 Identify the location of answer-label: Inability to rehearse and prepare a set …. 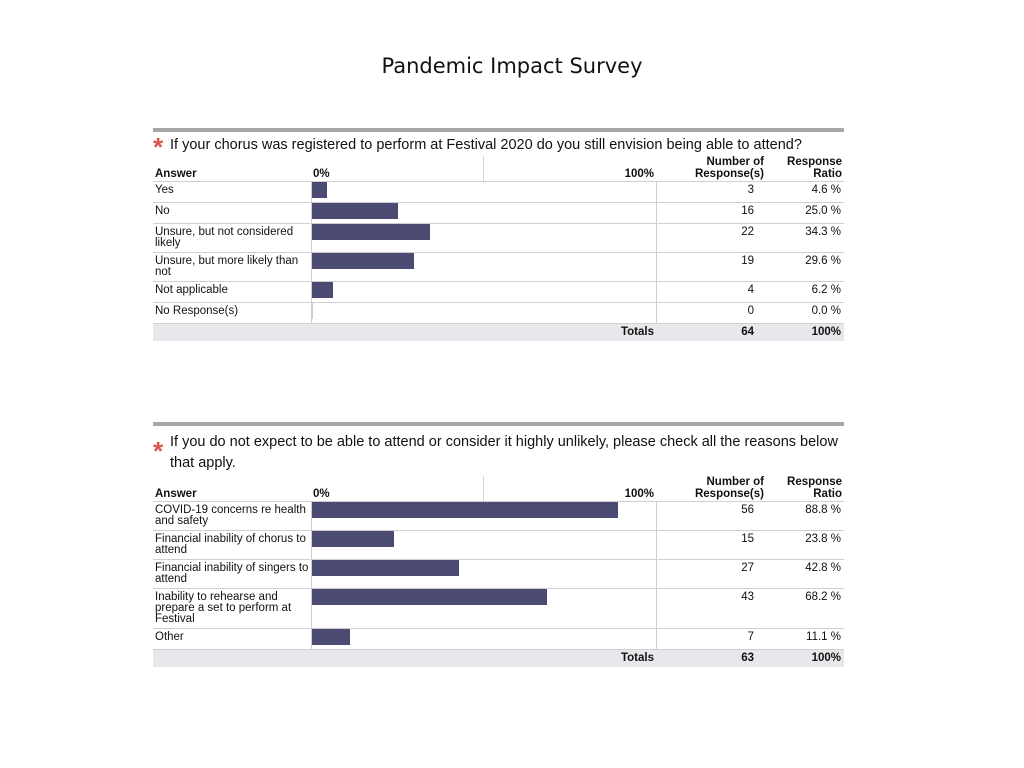
(232, 608).